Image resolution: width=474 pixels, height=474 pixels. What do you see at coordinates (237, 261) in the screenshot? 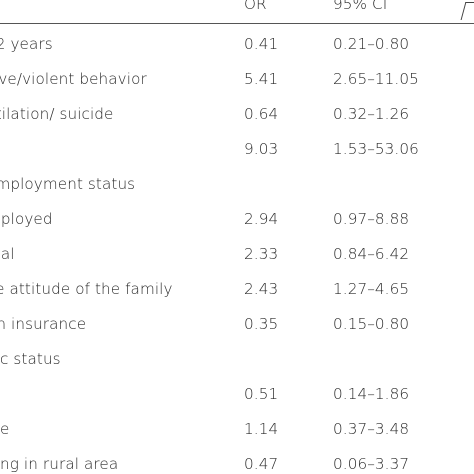
I see `table-row: mal 2.33 0.84–6.42` at bounding box center [237, 261].